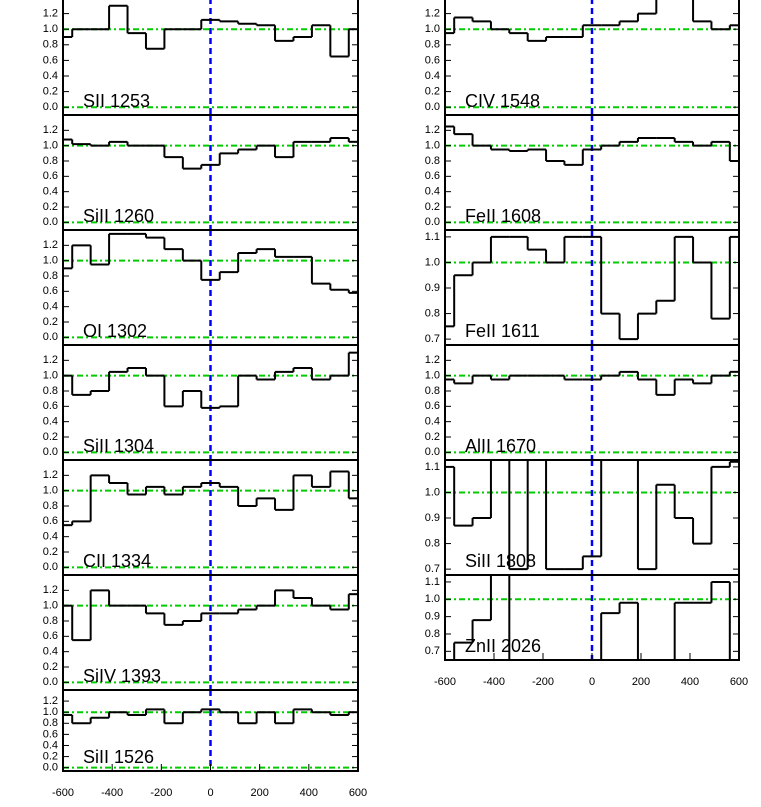  What do you see at coordinates (115, 331) in the screenshot?
I see `line-label: OI 1302` at bounding box center [115, 331].